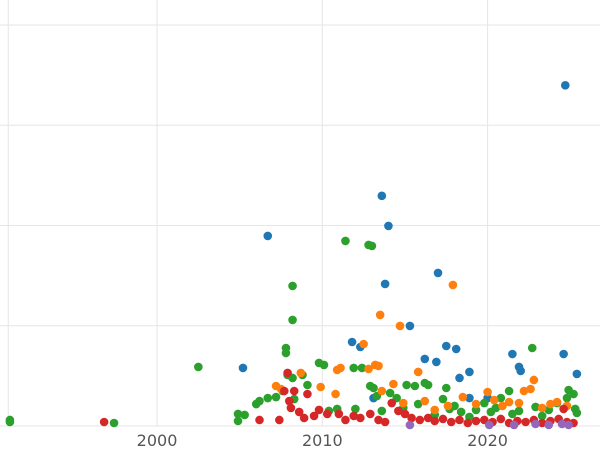  Describe the element at coordinates (487, 440) in the screenshot. I see `x-tick-label: 2020` at that location.